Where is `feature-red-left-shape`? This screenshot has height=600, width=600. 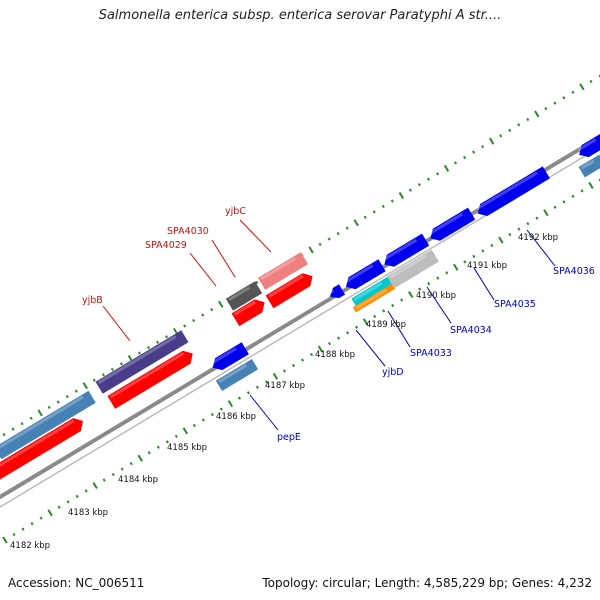
feature-red-left-shape is located at coordinates (42, 450).